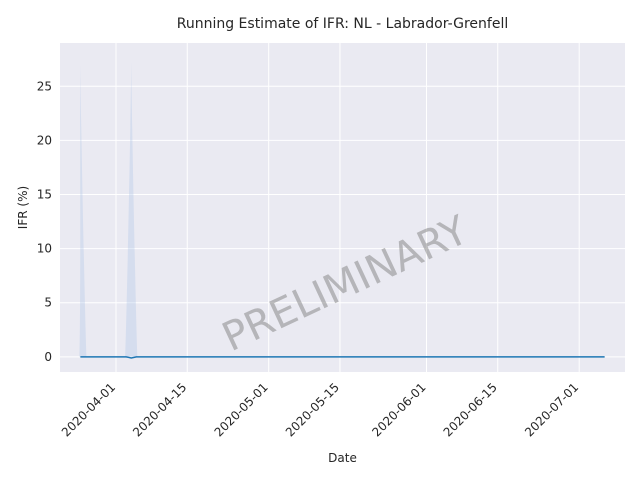 The height and width of the screenshot is (480, 640). What do you see at coordinates (44, 140) in the screenshot?
I see `y-tick-label: 20` at bounding box center [44, 140].